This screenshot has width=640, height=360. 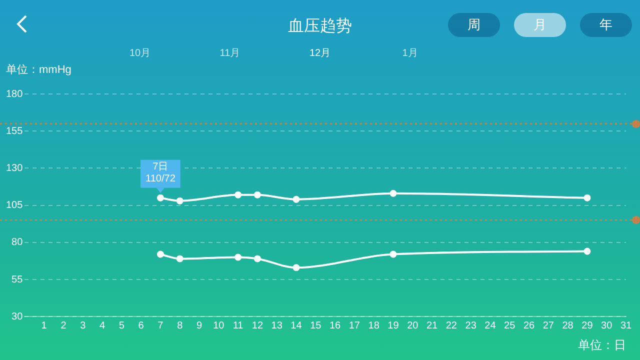 I want to click on text: 1月, so click(x=410, y=53).